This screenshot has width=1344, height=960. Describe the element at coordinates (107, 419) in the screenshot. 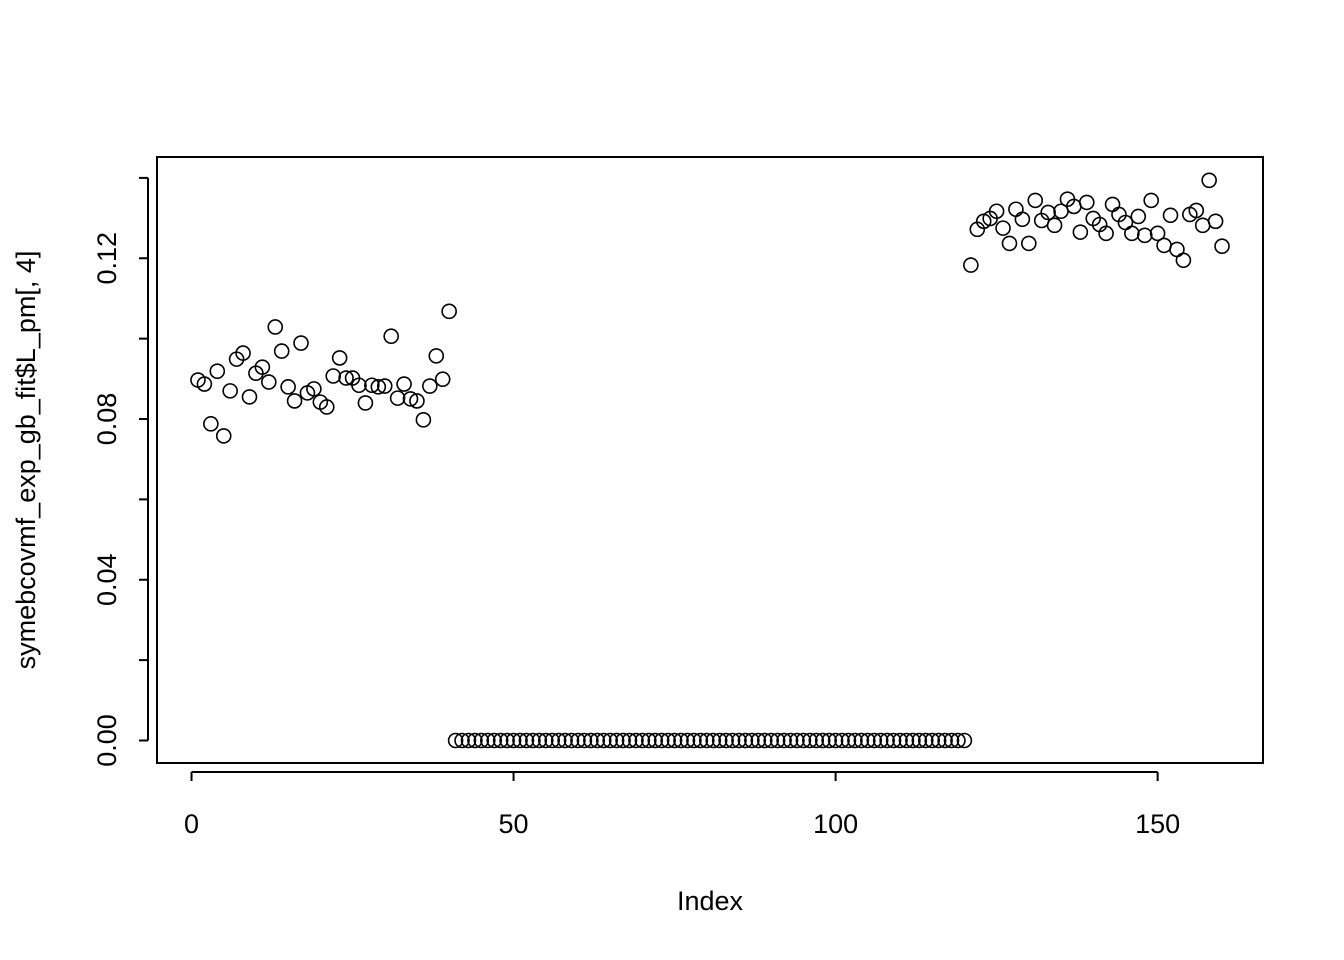

I see `y-tick-label: 0.08` at that location.